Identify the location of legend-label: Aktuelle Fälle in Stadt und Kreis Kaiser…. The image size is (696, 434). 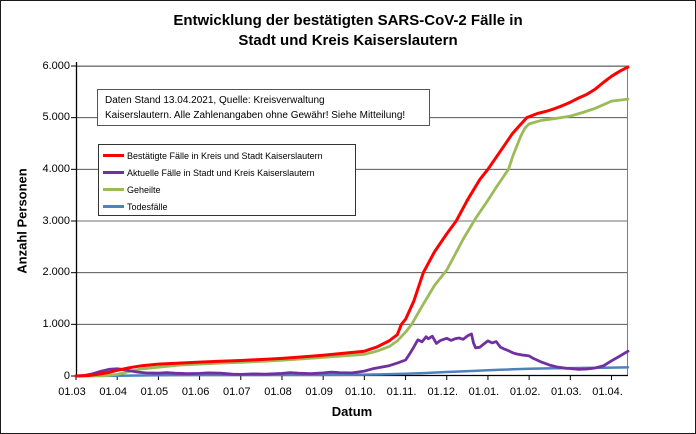
(221, 172).